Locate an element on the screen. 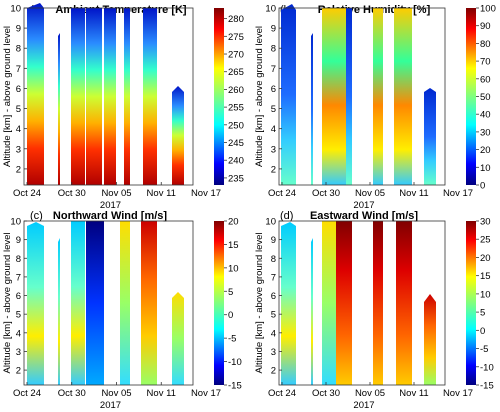  colorbar-tick-label: 100 is located at coordinates (488, 9).